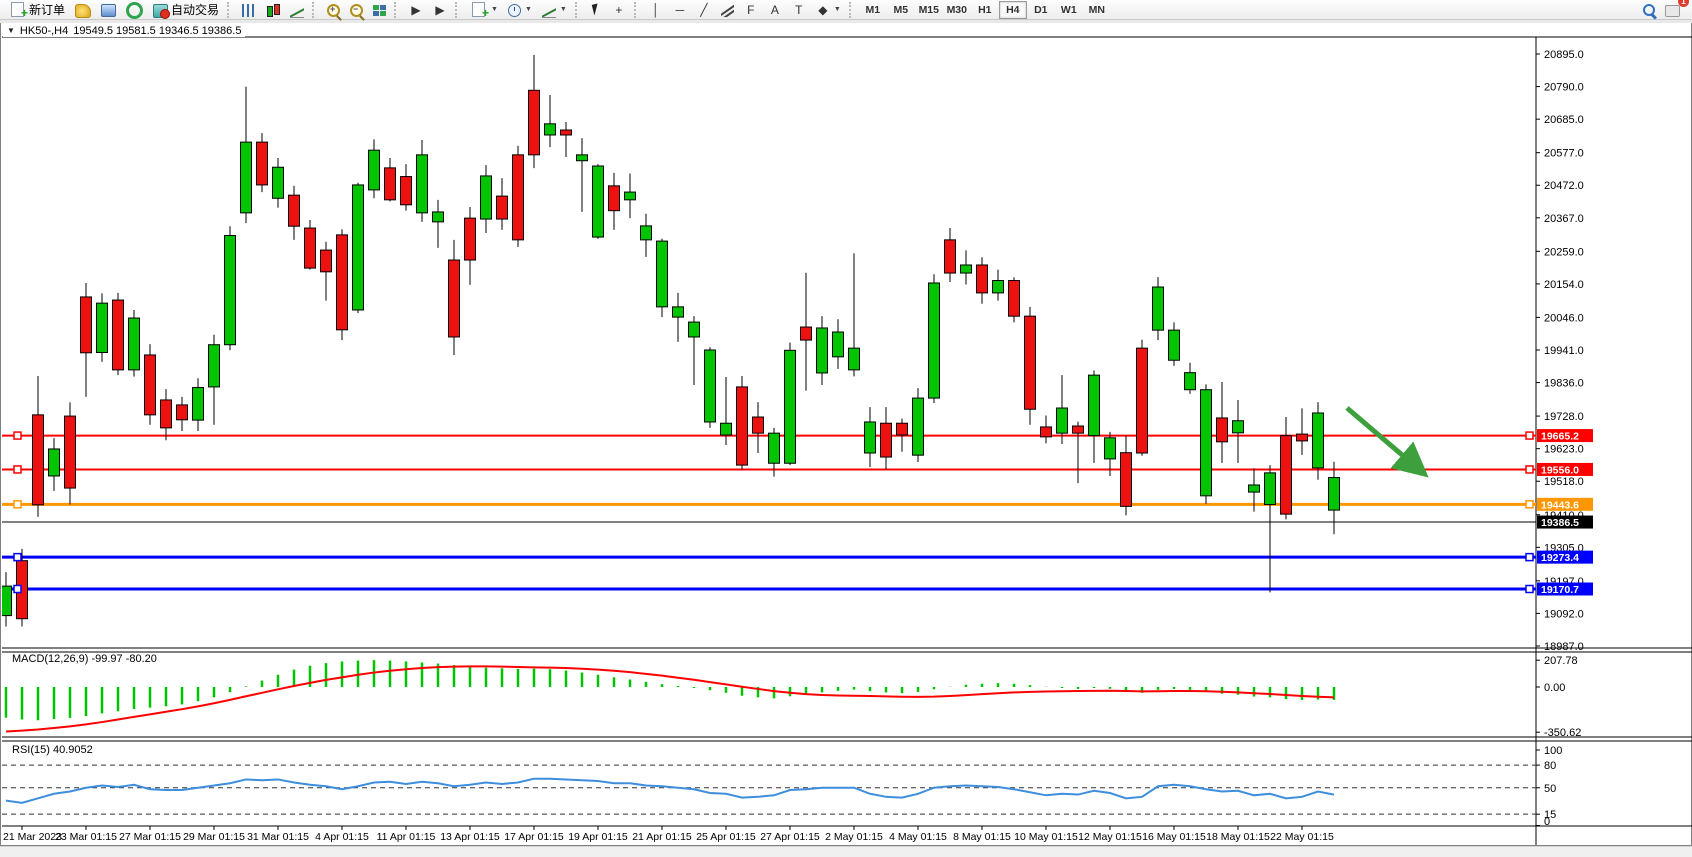  Describe the element at coordinates (548, 11) in the screenshot. I see `templates-icon` at that location.